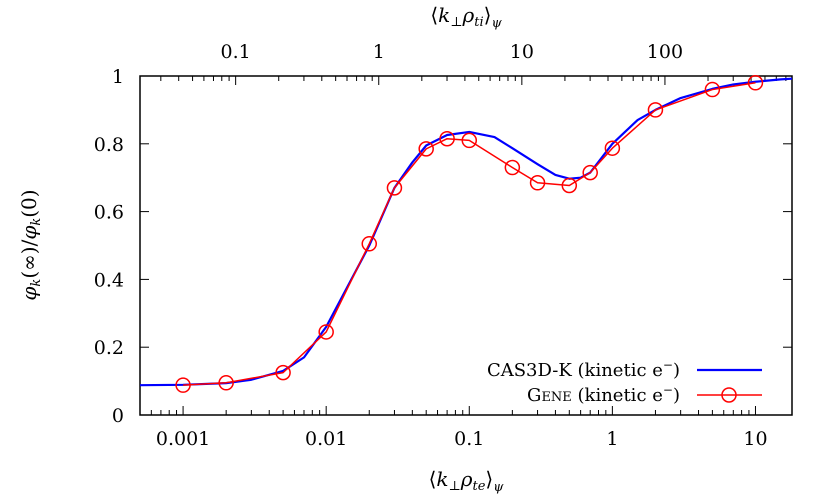 The width and height of the screenshot is (830, 498). What do you see at coordinates (118, 77) in the screenshot?
I see `y-tick-label: 1` at bounding box center [118, 77].